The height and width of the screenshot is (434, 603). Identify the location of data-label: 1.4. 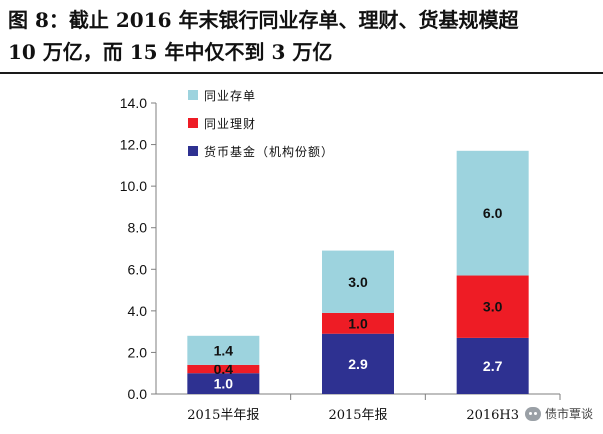
(224, 350).